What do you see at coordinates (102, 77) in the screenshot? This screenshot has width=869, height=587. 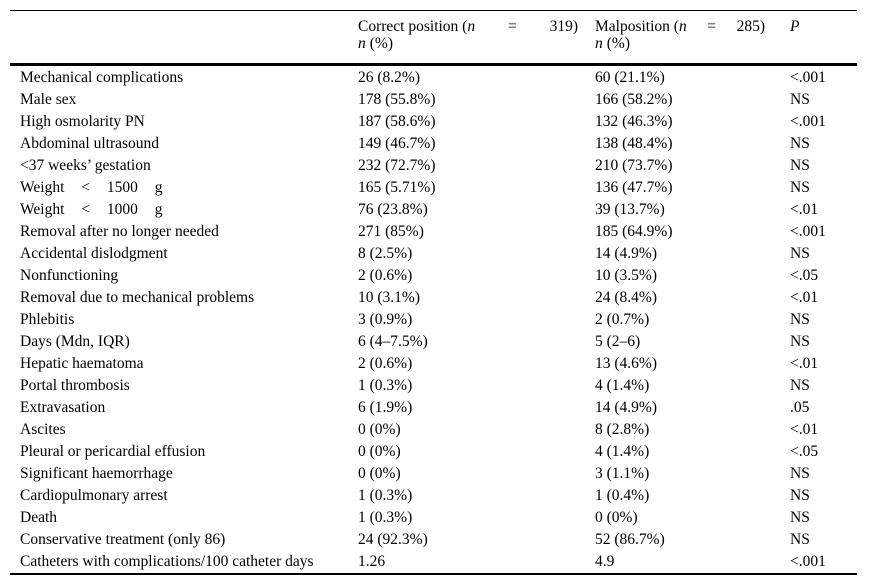 I see `row-label: Mechanical complications` at bounding box center [102, 77].